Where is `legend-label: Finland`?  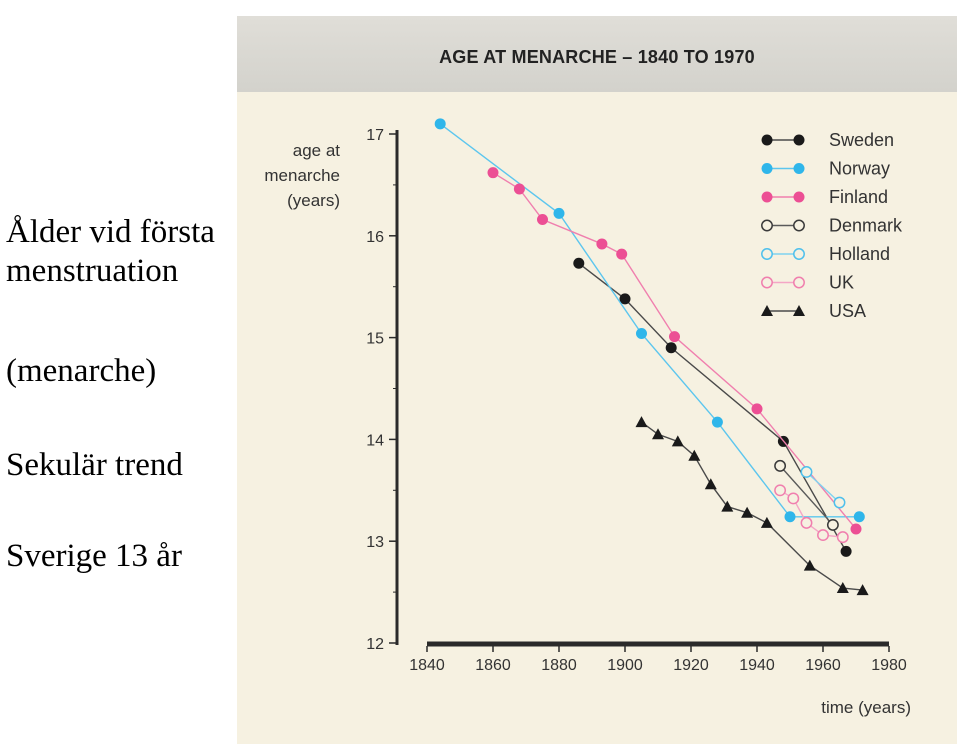 legend-label: Finland is located at coordinates (858, 197).